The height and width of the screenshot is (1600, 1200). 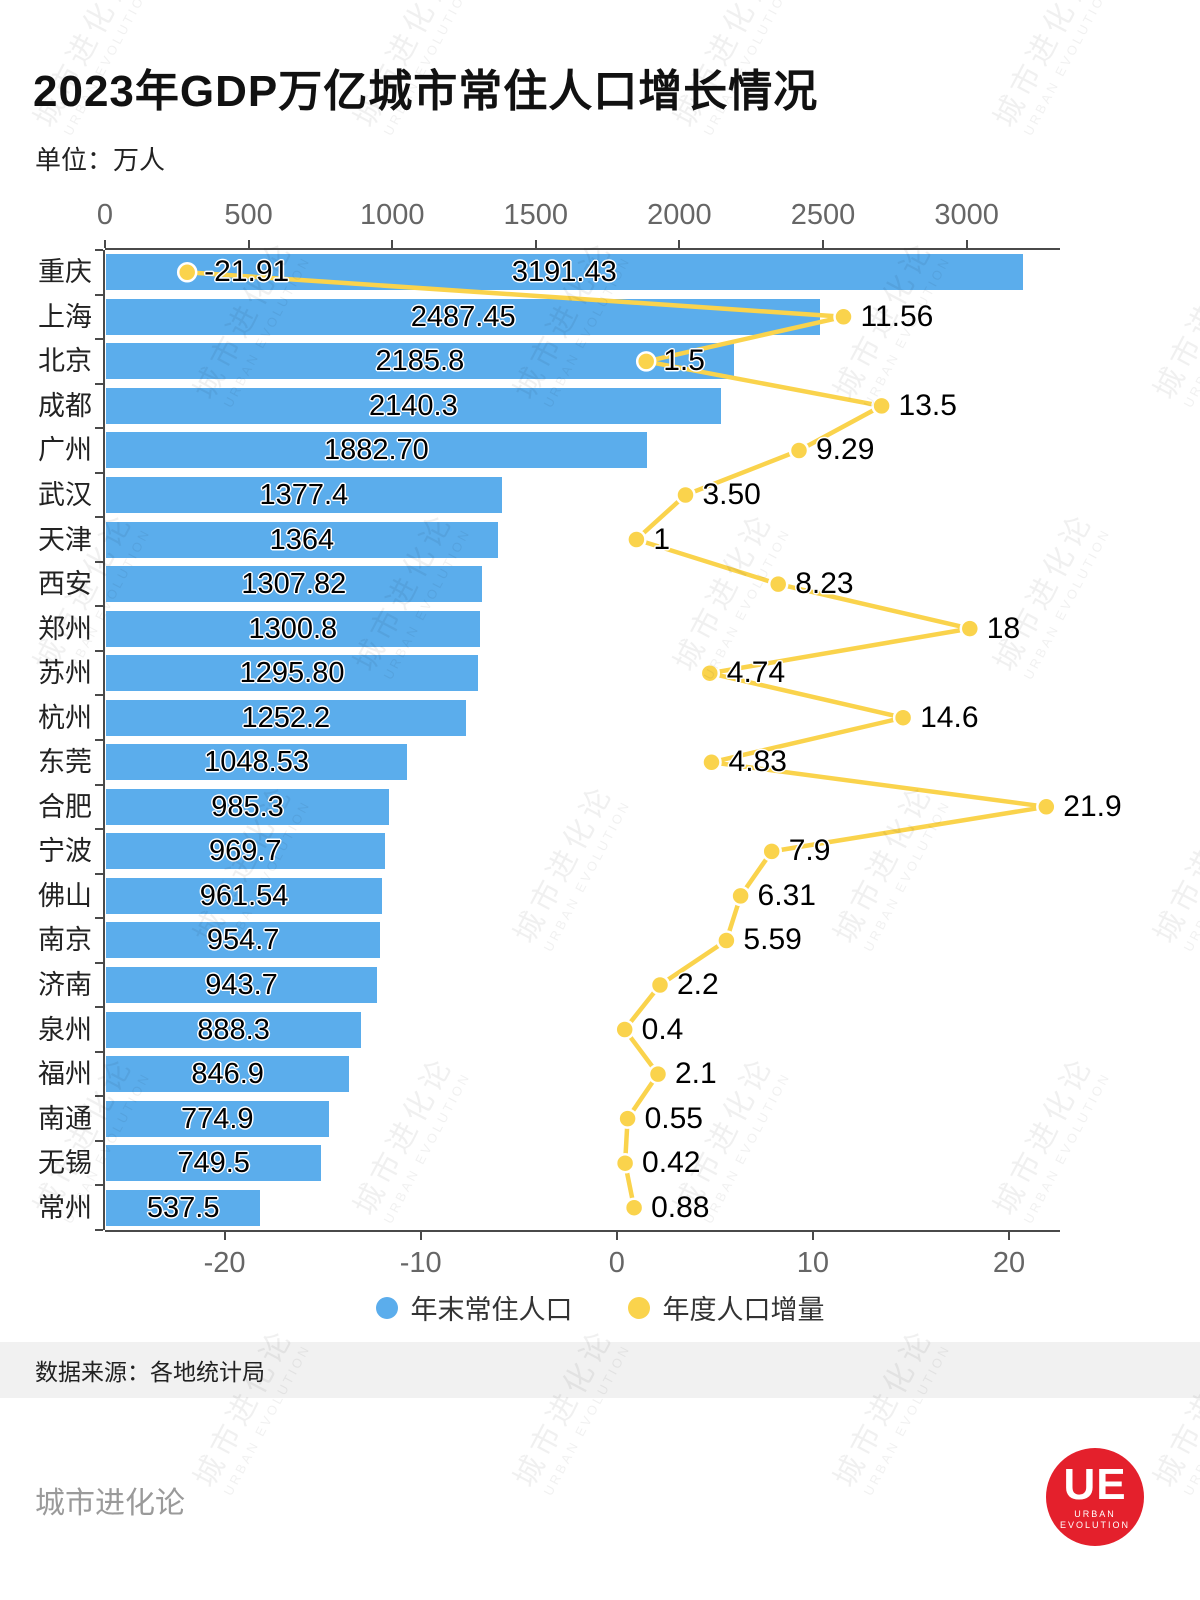 I want to click on population-bar-value: 985.3, so click(x=247, y=806).